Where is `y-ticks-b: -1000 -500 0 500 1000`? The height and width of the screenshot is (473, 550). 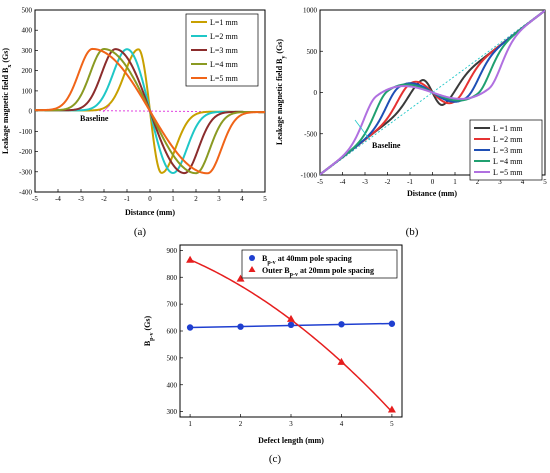 y-ticks-b: -1000 -500 0 500 1000 is located at coordinates (312, 93).